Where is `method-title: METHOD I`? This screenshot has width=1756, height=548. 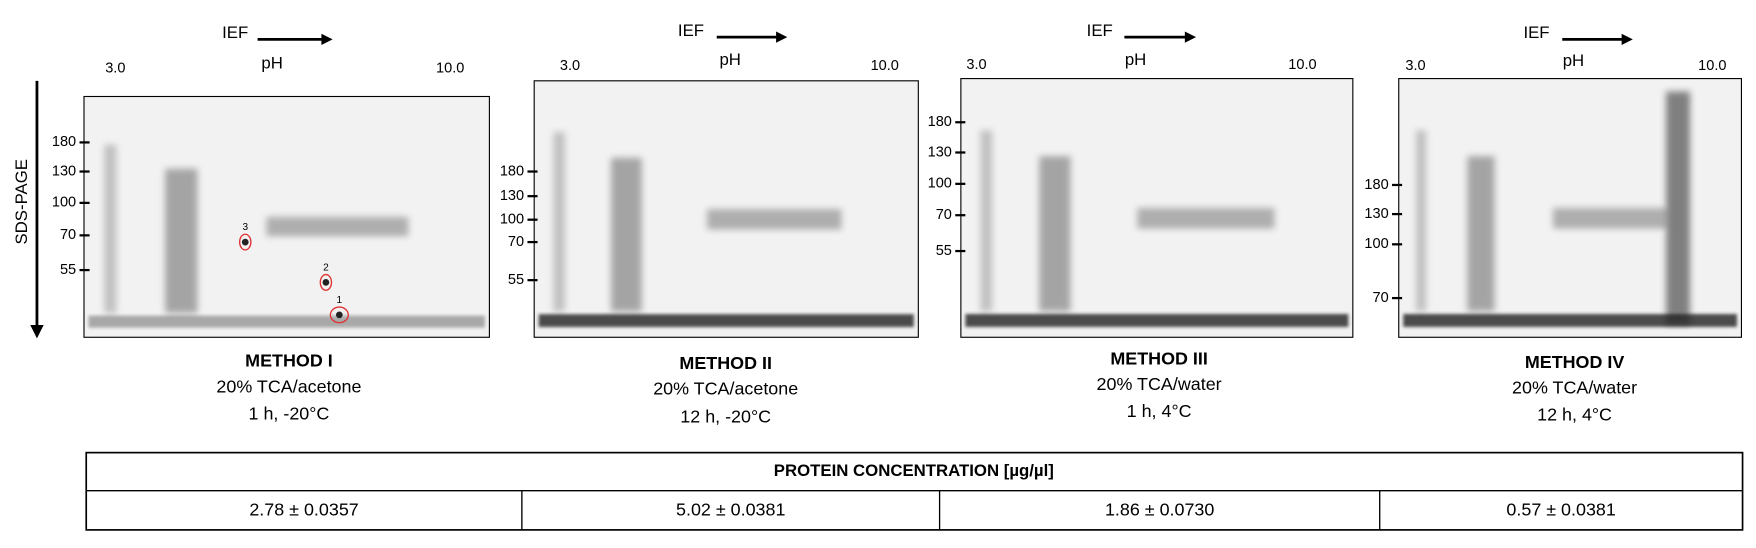
method-title: METHOD I is located at coordinates (289, 361).